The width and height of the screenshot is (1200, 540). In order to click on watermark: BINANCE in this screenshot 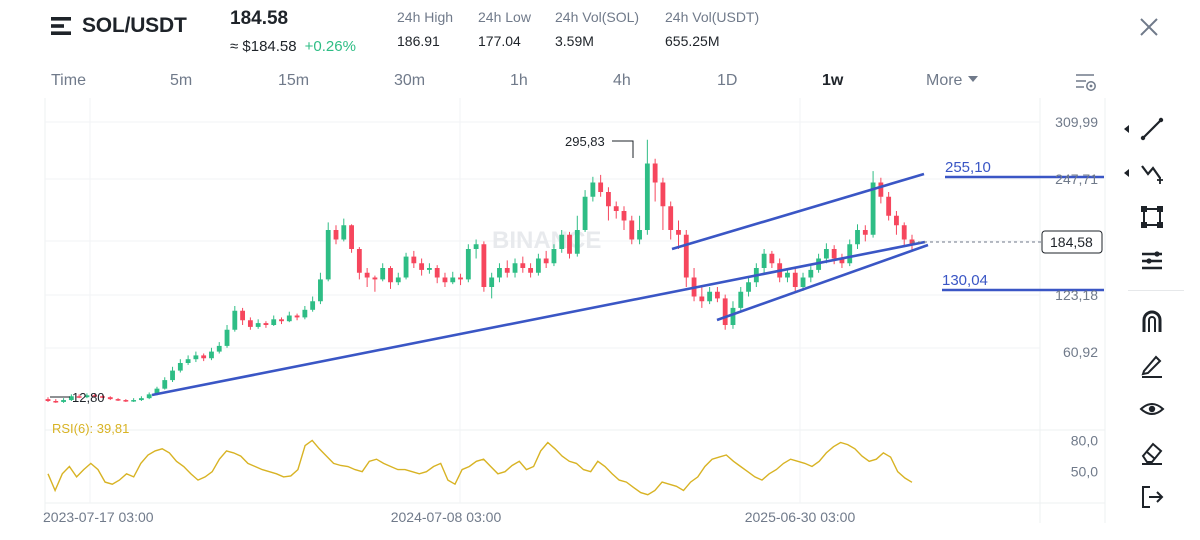, I will do `click(546, 240)`.